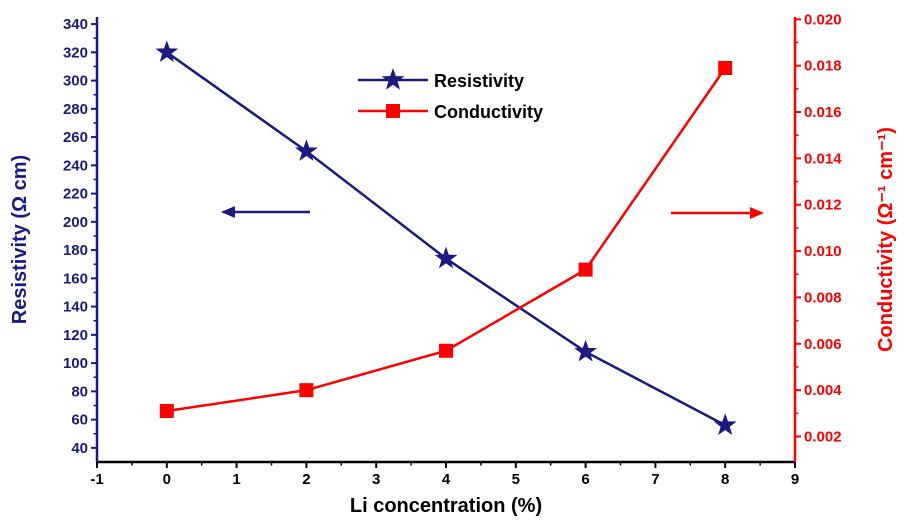 Image resolution: width=904 pixels, height=521 pixels. Describe the element at coordinates (75, 109) in the screenshot. I see `y-left-tick-label: 280` at that location.